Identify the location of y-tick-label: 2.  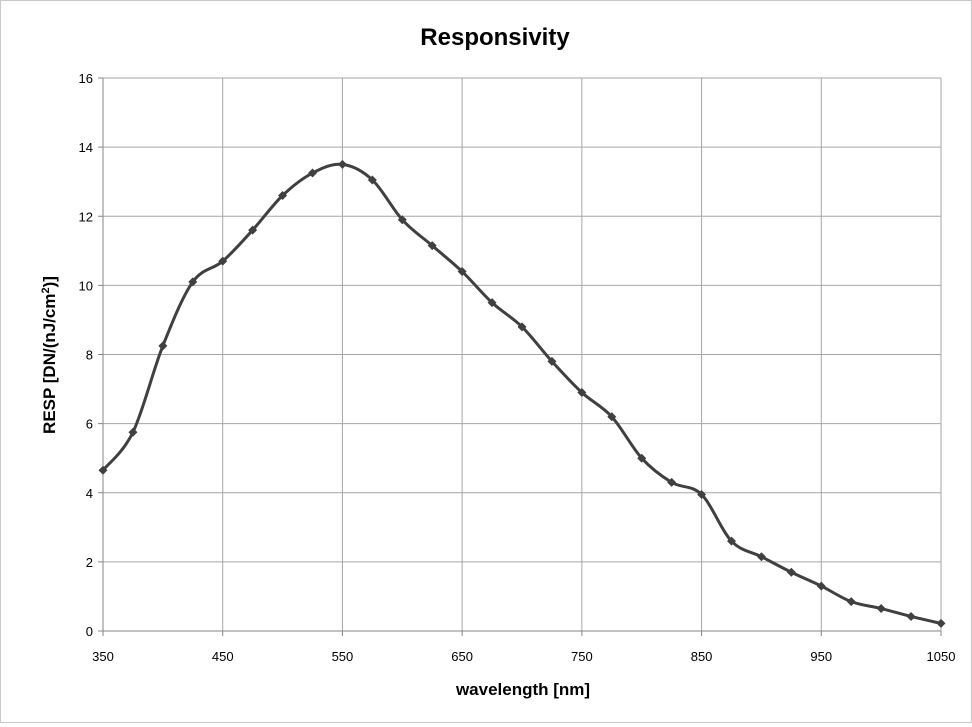
(89, 562).